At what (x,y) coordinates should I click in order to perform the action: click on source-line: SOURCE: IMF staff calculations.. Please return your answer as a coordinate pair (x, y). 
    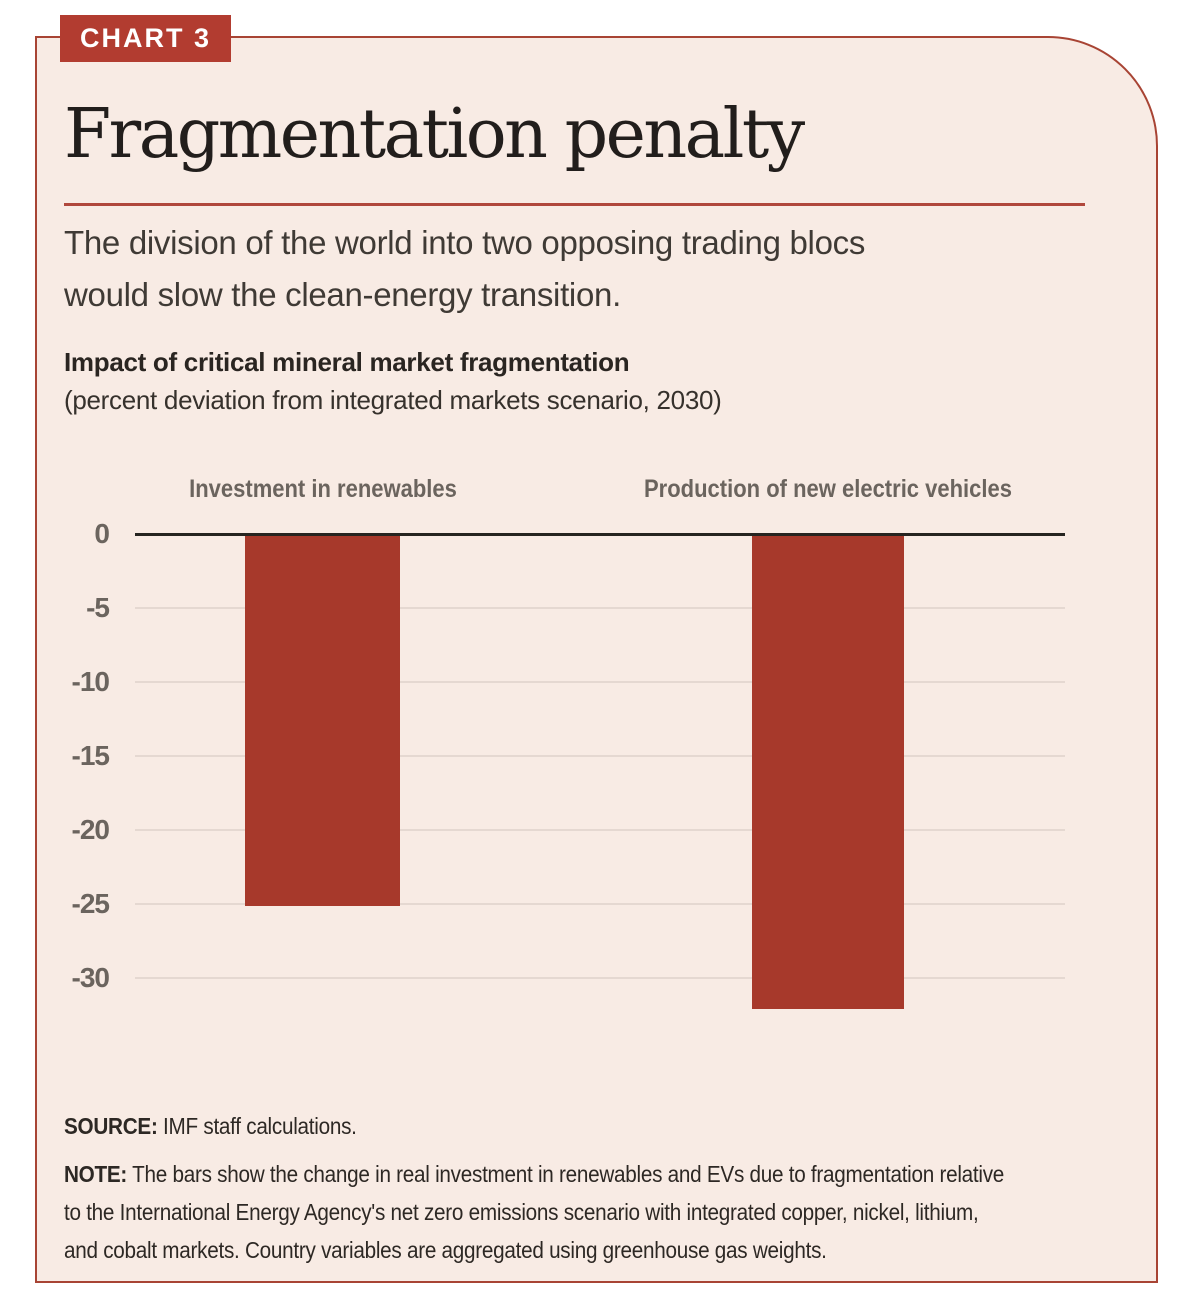
    Looking at the image, I should click on (210, 1126).